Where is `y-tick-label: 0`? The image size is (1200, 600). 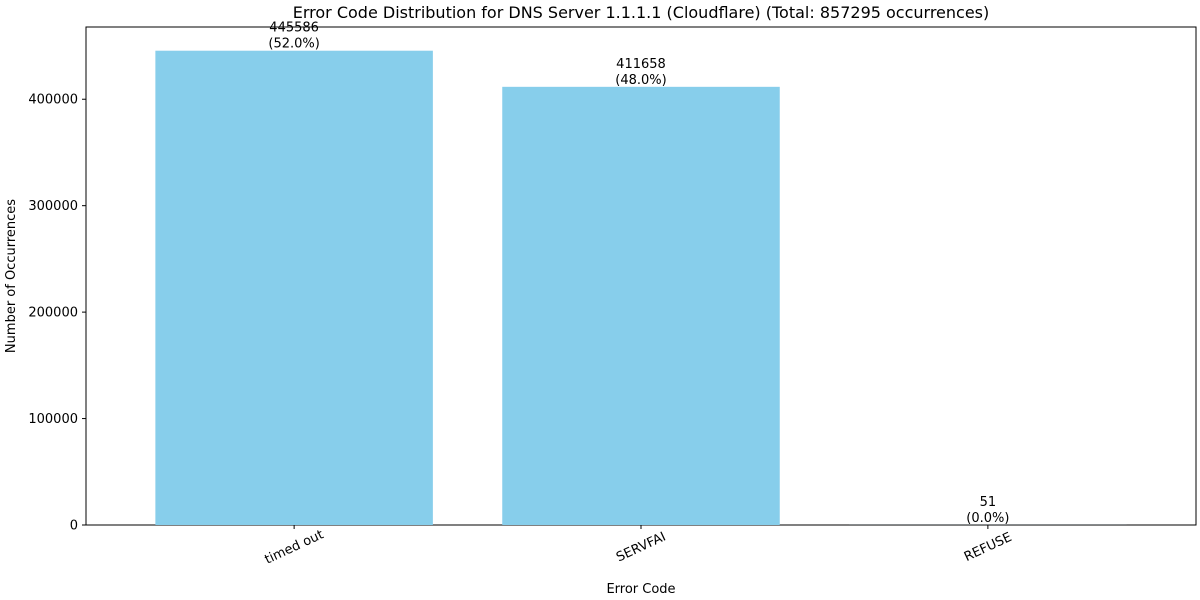 y-tick-label: 0 is located at coordinates (74, 526).